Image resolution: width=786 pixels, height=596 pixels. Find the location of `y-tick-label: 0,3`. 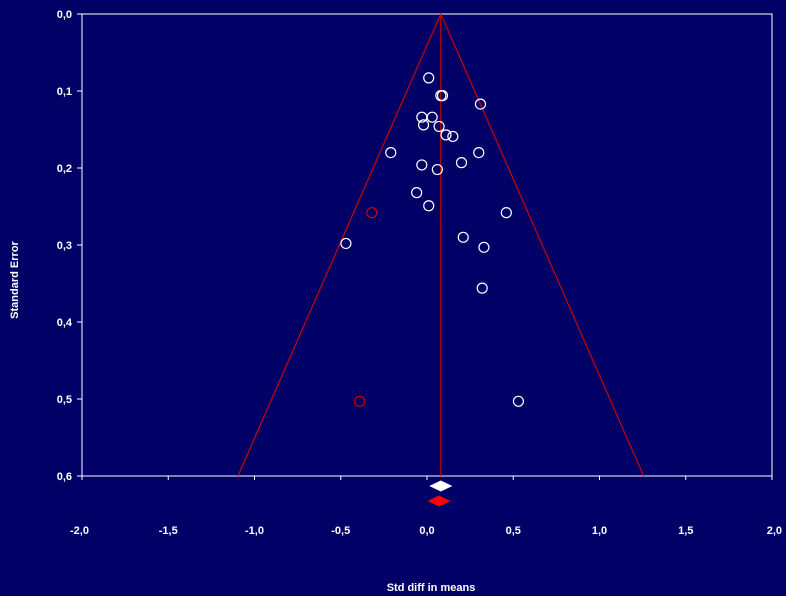

y-tick-label: 0,3 is located at coordinates (64, 246).